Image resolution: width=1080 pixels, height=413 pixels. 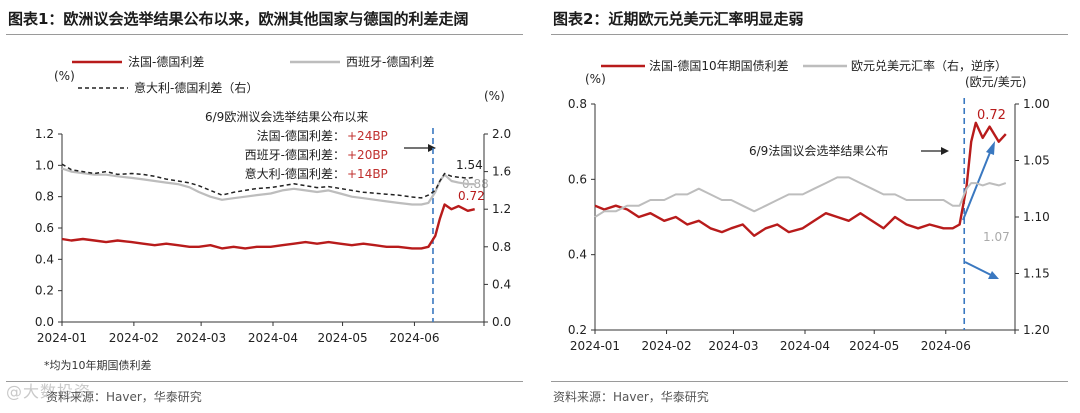 What do you see at coordinates (44, 165) in the screenshot?
I see `y-tick-label-left: 1.0` at bounding box center [44, 165].